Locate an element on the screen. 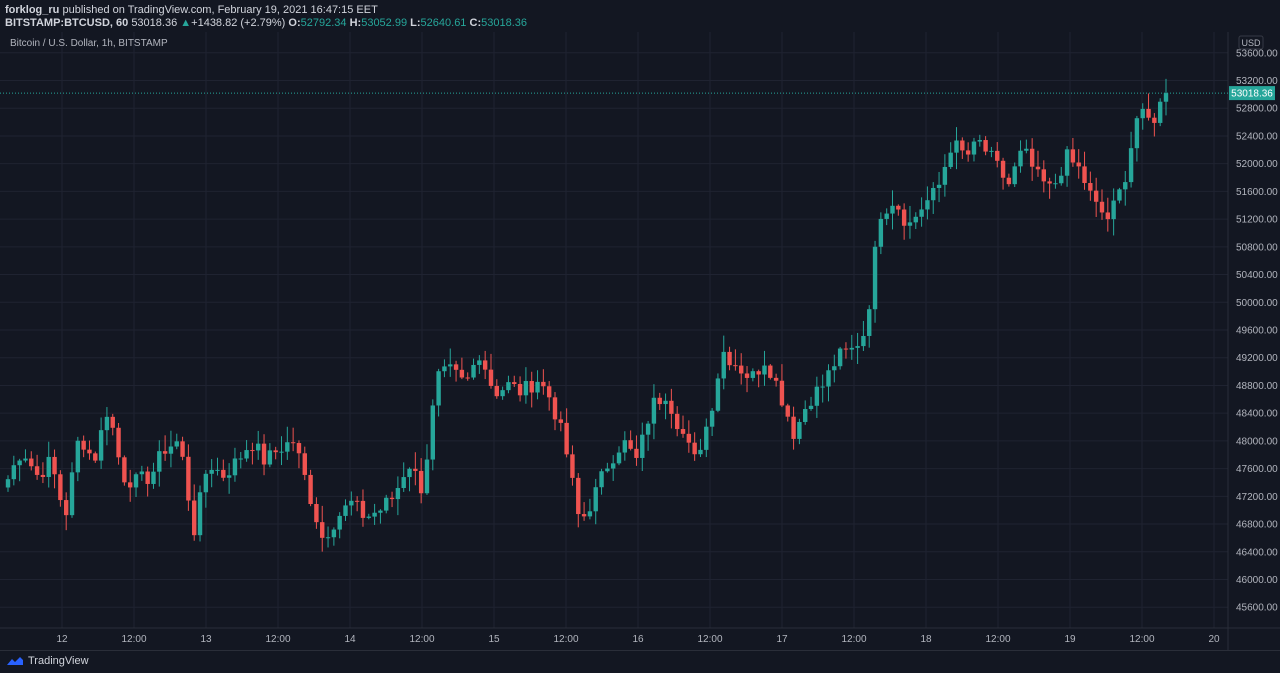  x-tick-label: 16 is located at coordinates (638, 639).